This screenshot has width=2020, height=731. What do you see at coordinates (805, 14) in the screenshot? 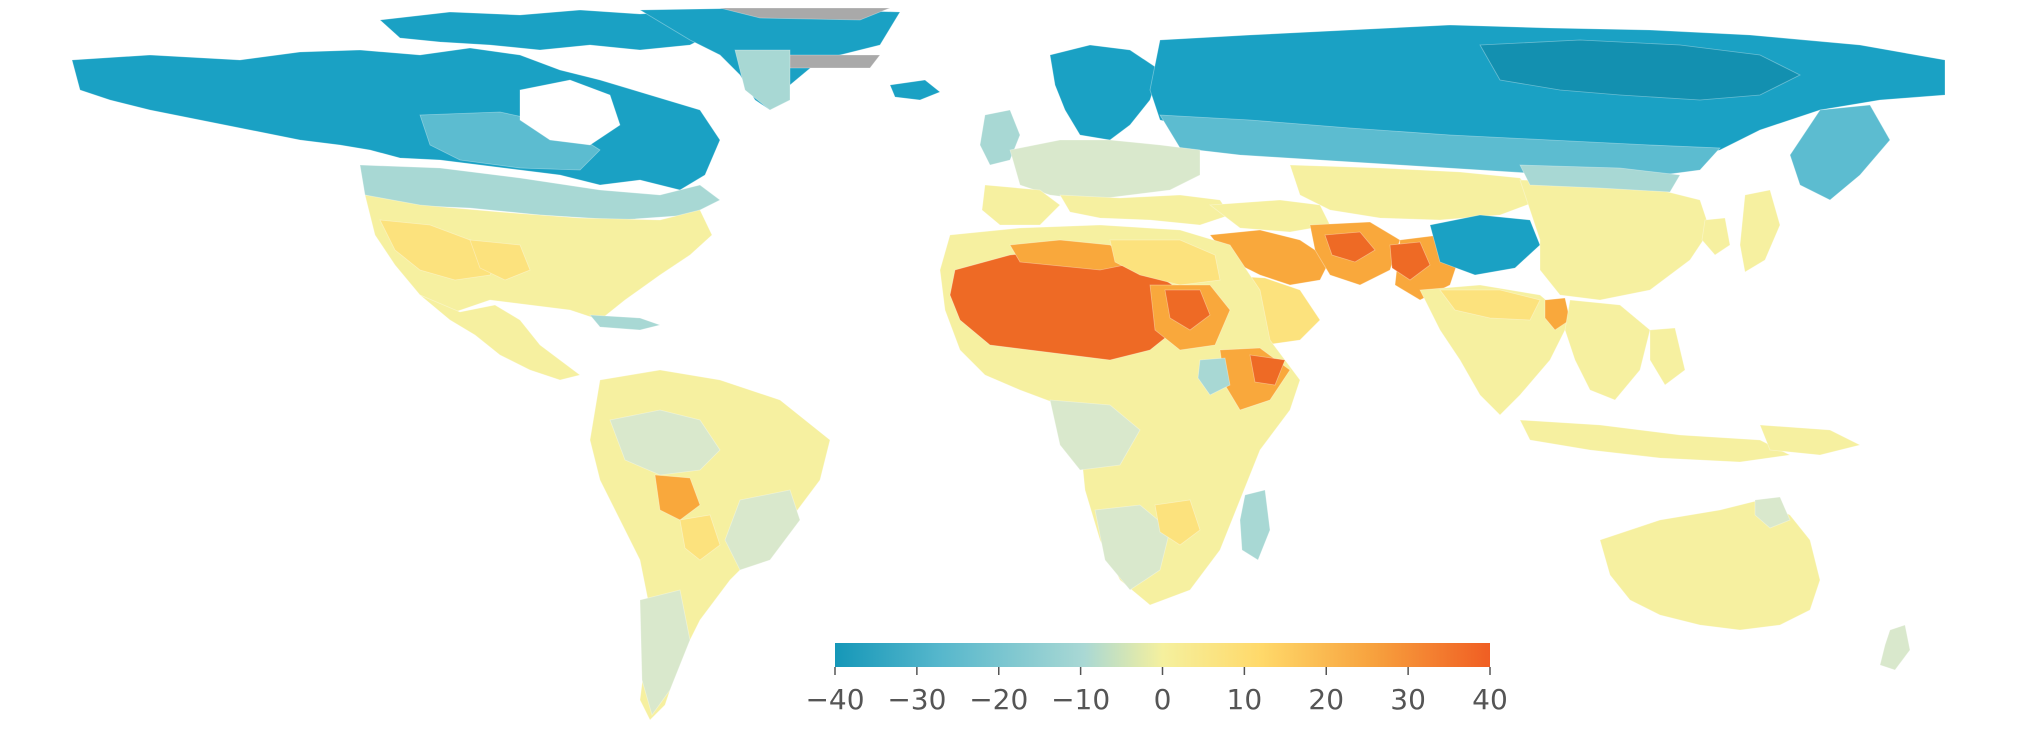
I see `region-greenland-nodata` at bounding box center [805, 14].